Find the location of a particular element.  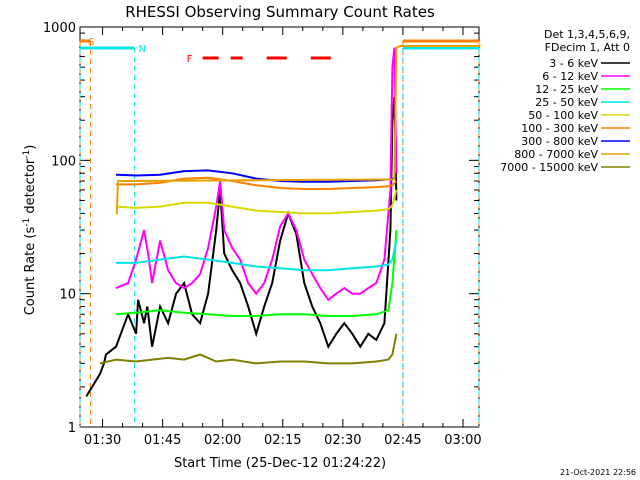

x-tick-label: 02:00 is located at coordinates (222, 440).